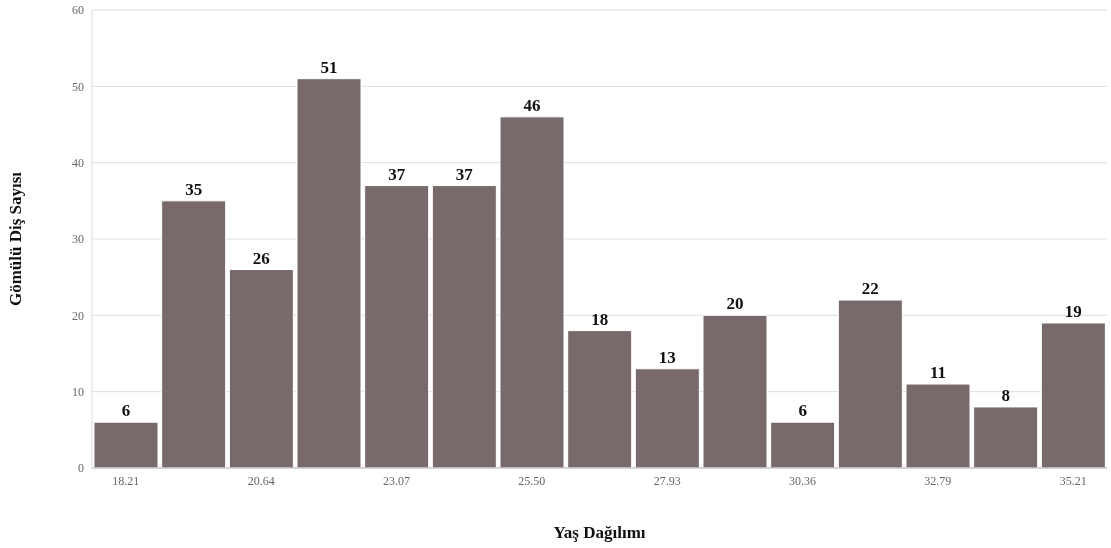  Describe the element at coordinates (870, 289) in the screenshot. I see `data-label: 22` at that location.